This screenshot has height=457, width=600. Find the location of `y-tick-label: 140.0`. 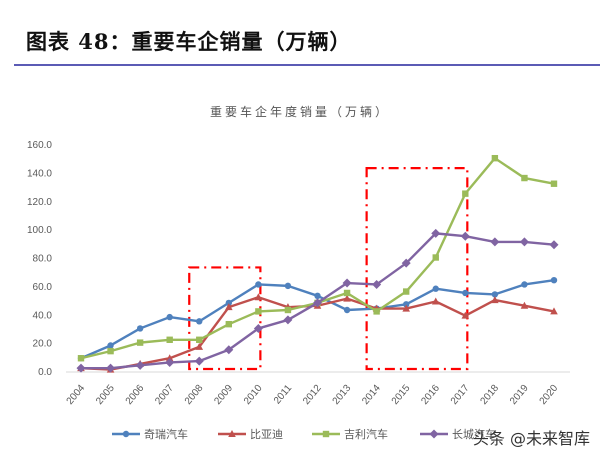

y-tick-label: 140.0 is located at coordinates (39, 173).